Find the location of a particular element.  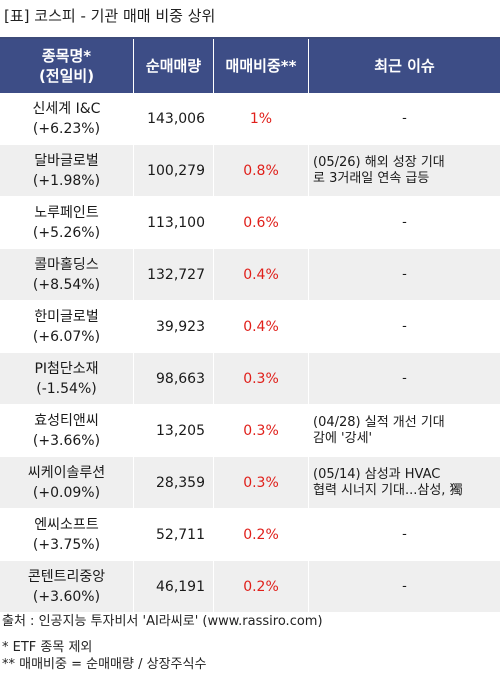

stock-name-cell: 콘텐트리중앙 (+3.60%) is located at coordinates (67, 586).